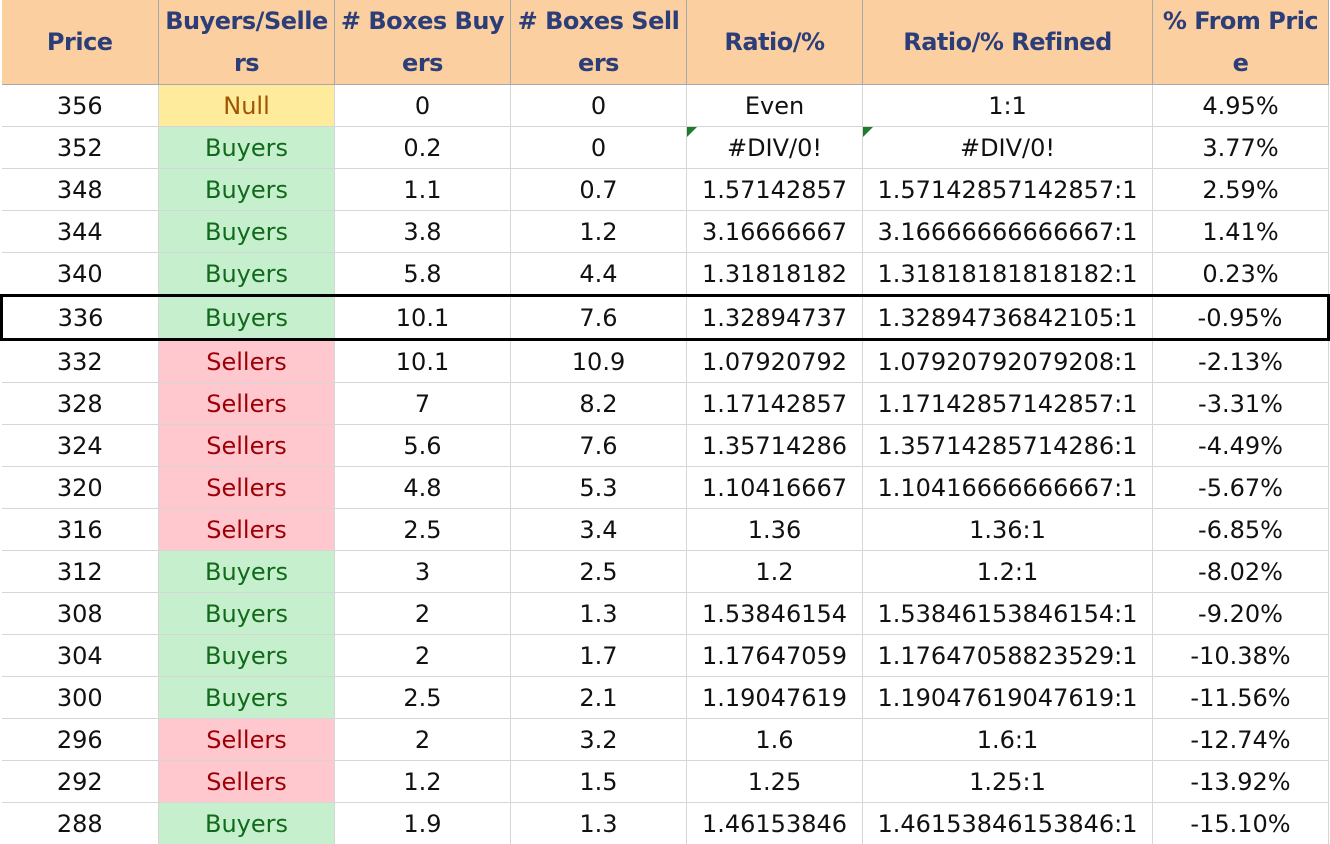 The width and height of the screenshot is (1330, 844). What do you see at coordinates (80, 274) in the screenshot?
I see `price-cell: 340` at bounding box center [80, 274].